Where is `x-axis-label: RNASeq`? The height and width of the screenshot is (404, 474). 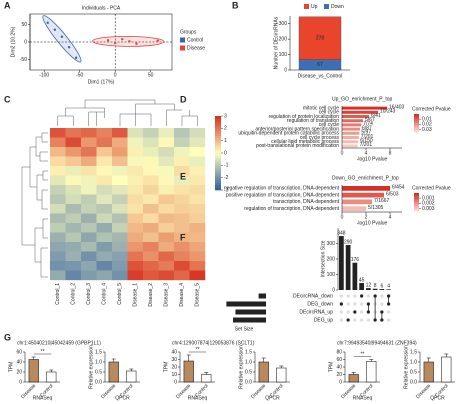
x-axis-label: RNASeq is located at coordinates (43, 398).